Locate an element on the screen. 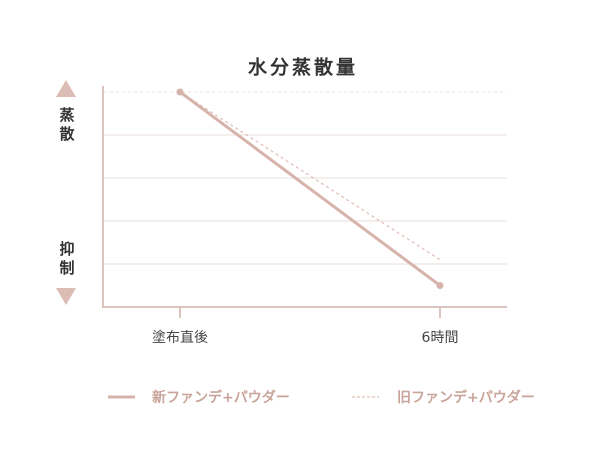 The height and width of the screenshot is (456, 600). up-arrow is located at coordinates (66, 88).